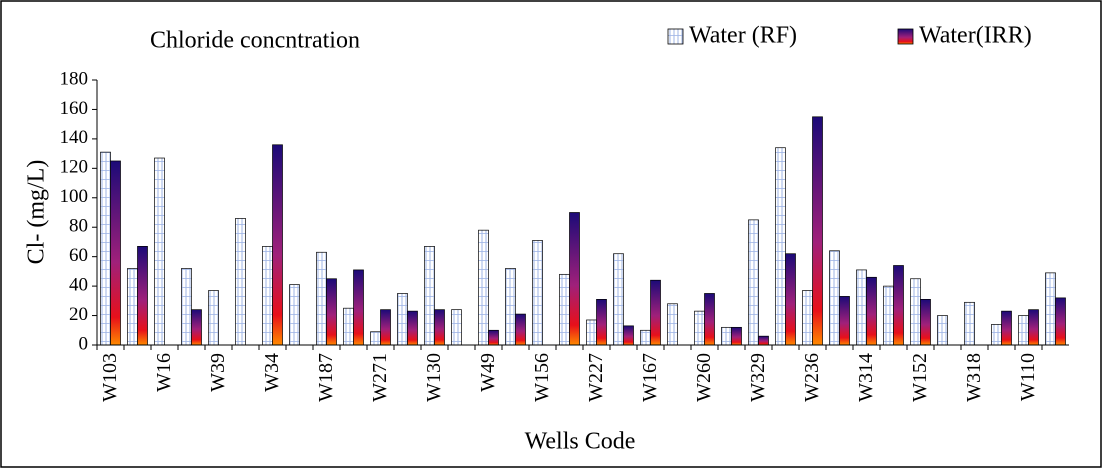 This screenshot has height=469, width=1103. I want to click on y-axis-title: Cl- (mg/L), so click(37, 212).